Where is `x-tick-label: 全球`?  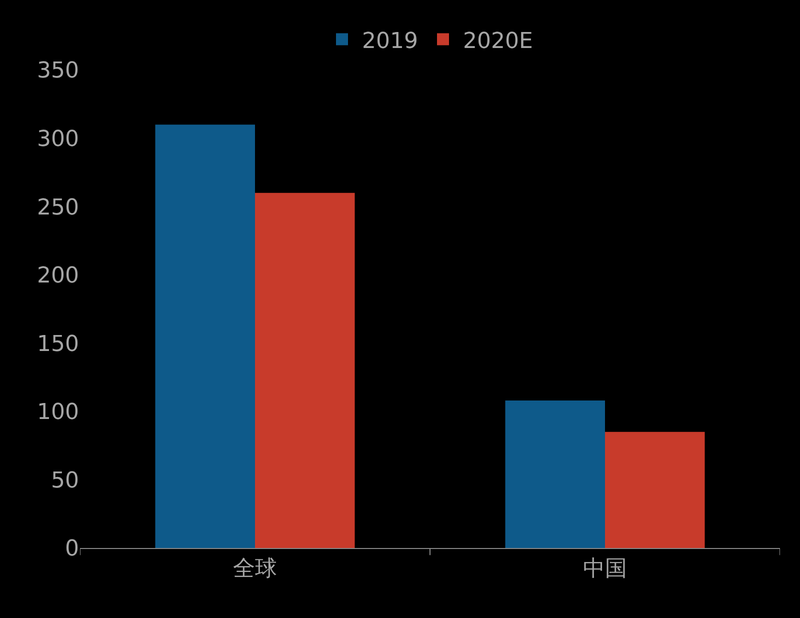 x-tick-label: 全球 is located at coordinates (255, 569).